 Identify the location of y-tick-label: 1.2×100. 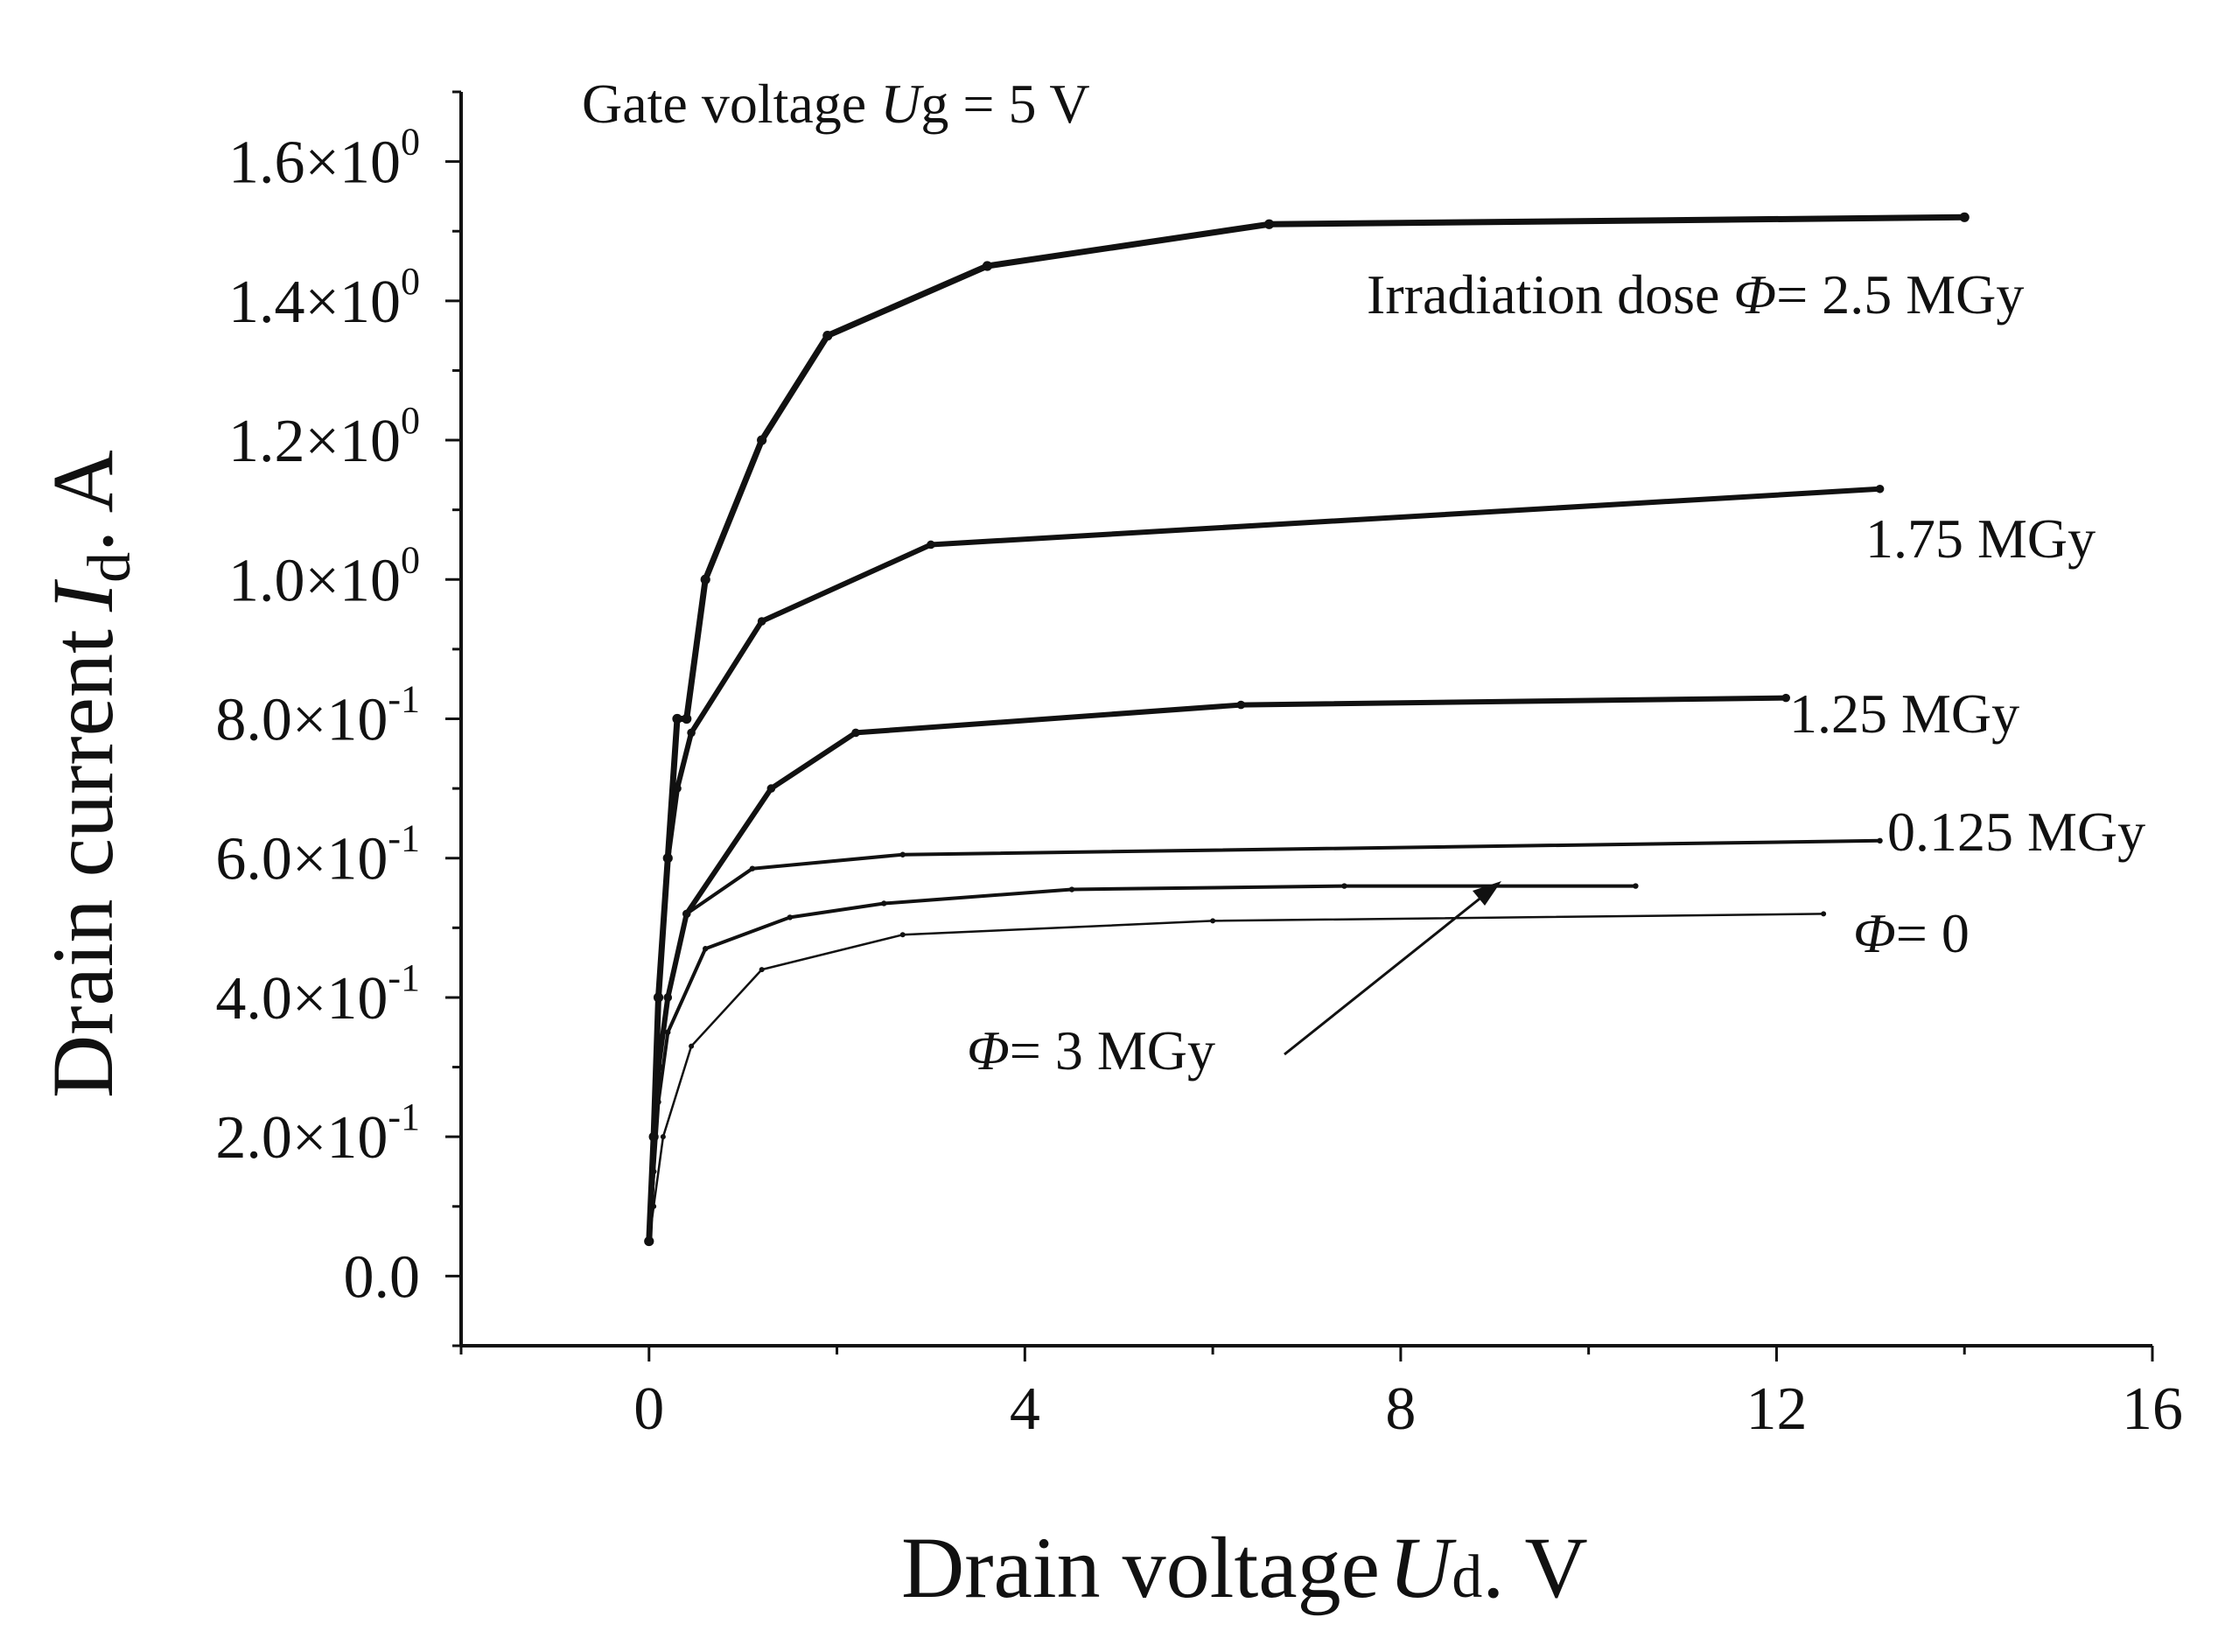
(324, 437).